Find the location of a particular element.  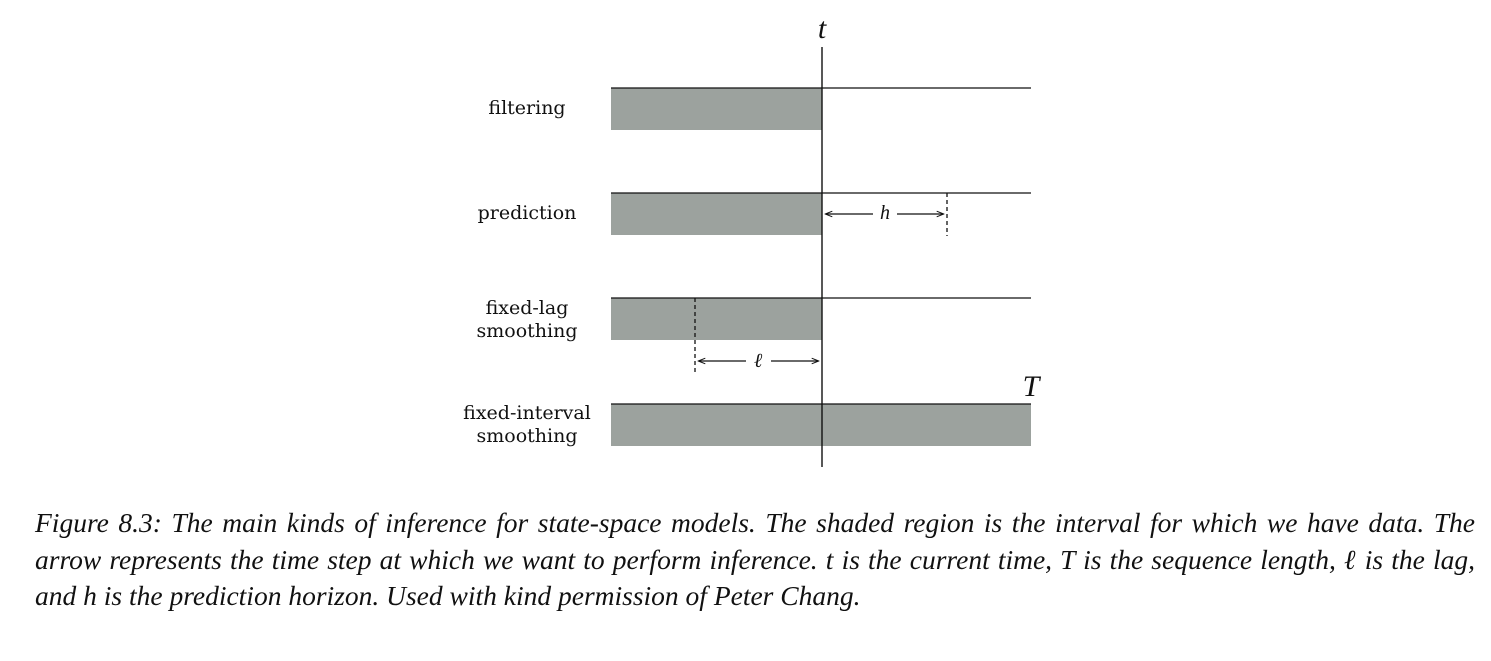

filtering-label: filtering is located at coordinates (526, 108).